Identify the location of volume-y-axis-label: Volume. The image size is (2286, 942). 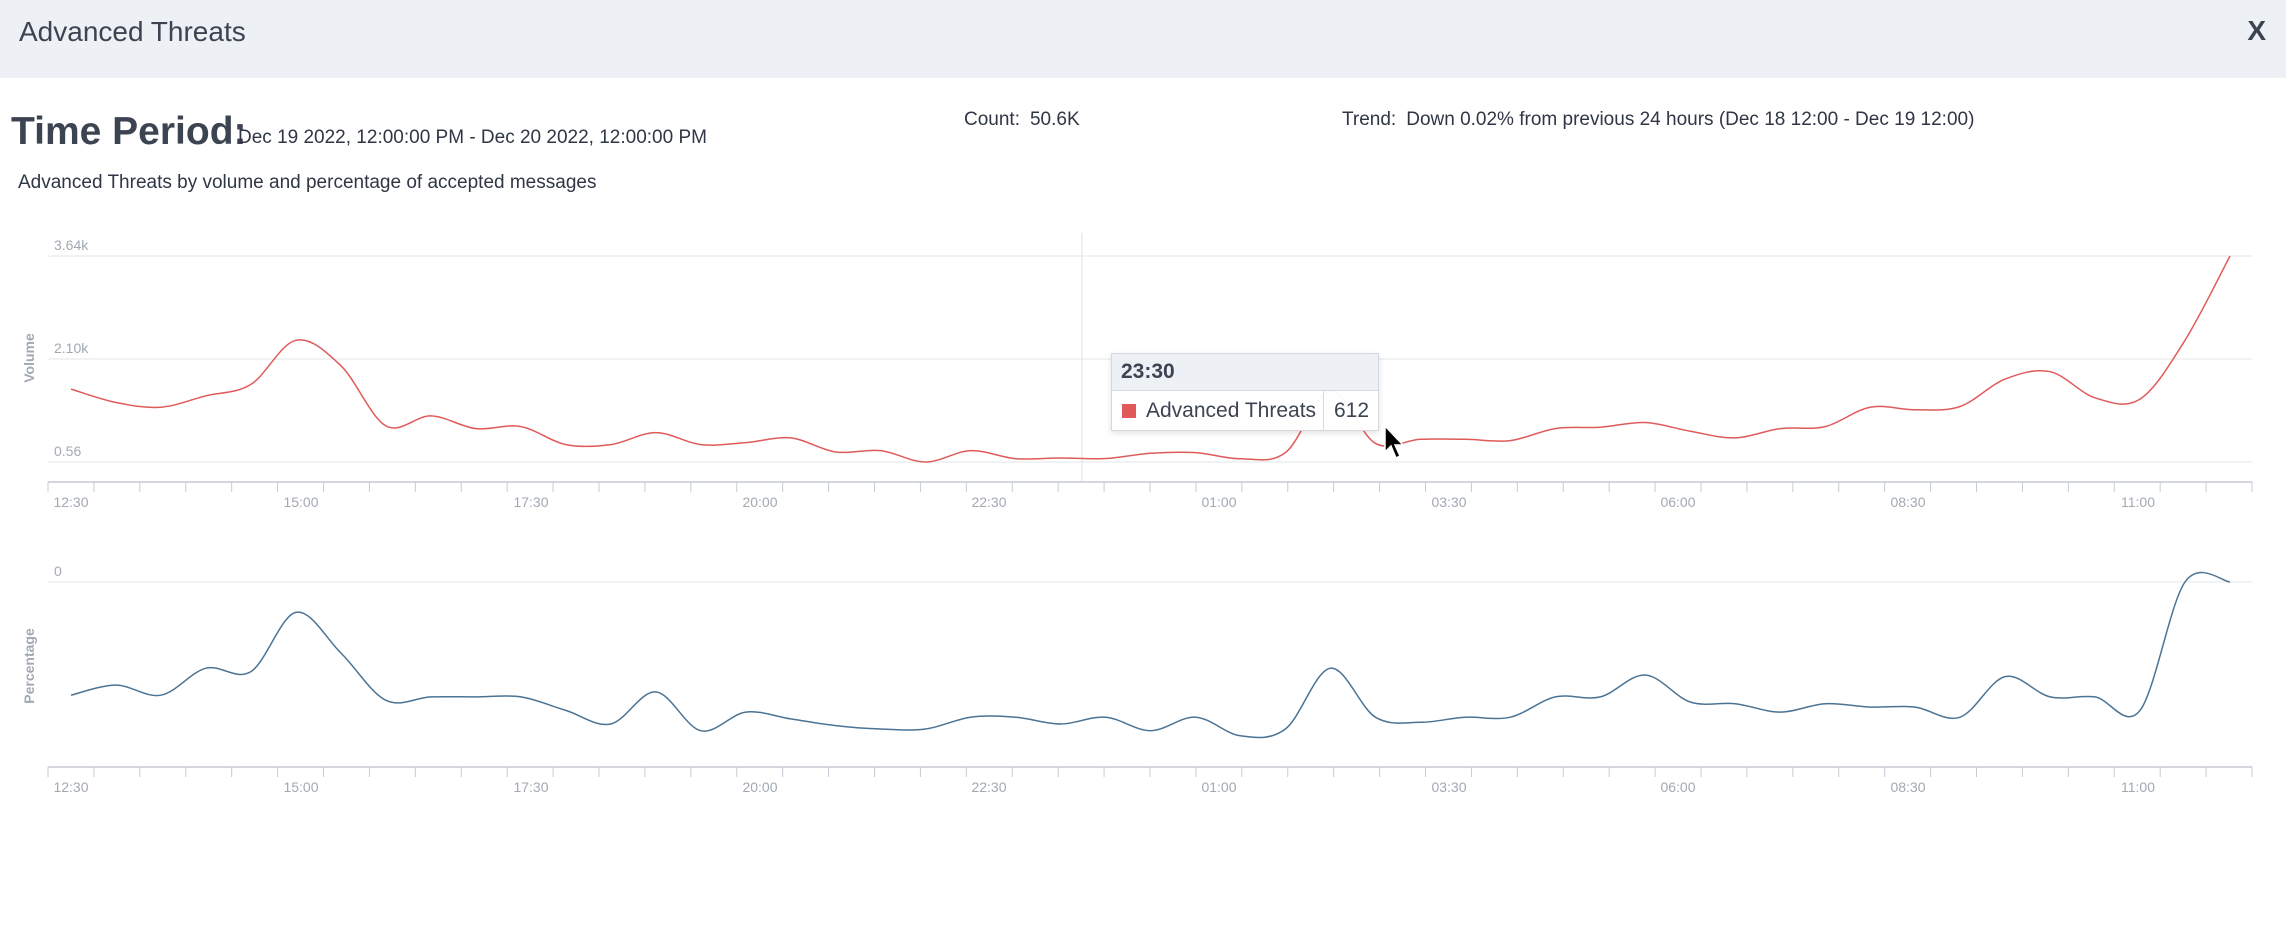
(29, 358).